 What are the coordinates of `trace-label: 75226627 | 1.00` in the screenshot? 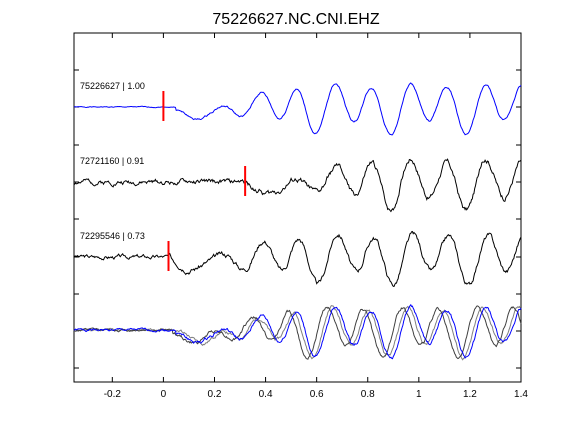 It's located at (112, 86).